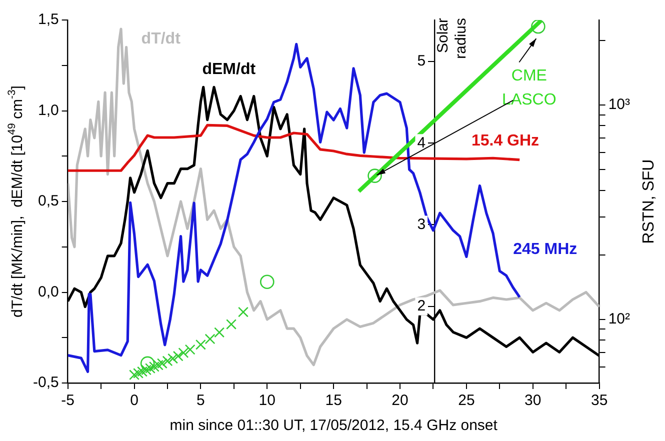  I want to click on y-tick-label: 1,5, so click(48, 19).